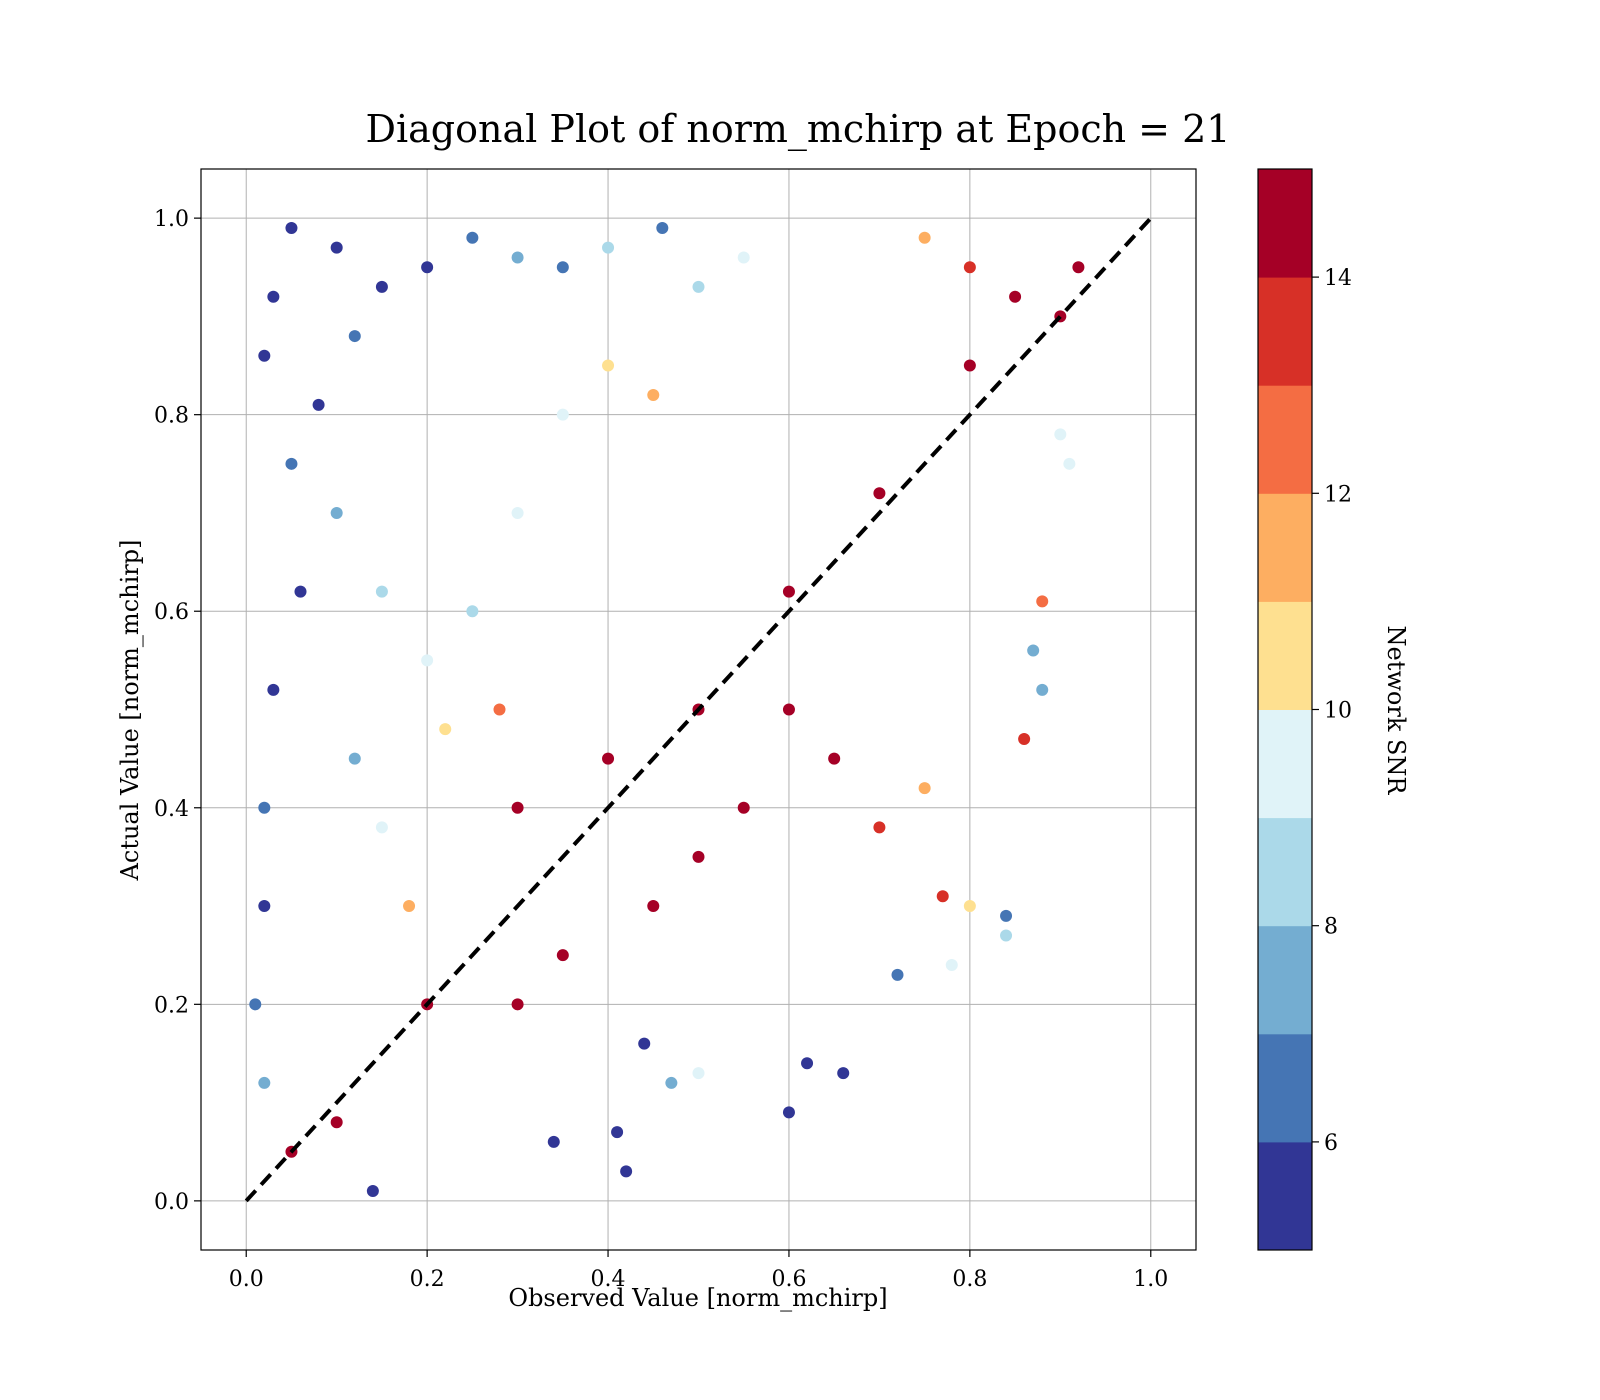 The height and width of the screenshot is (1400, 1600). Describe the element at coordinates (788, 1279) in the screenshot. I see `x-tick-label: 0.6` at that location.